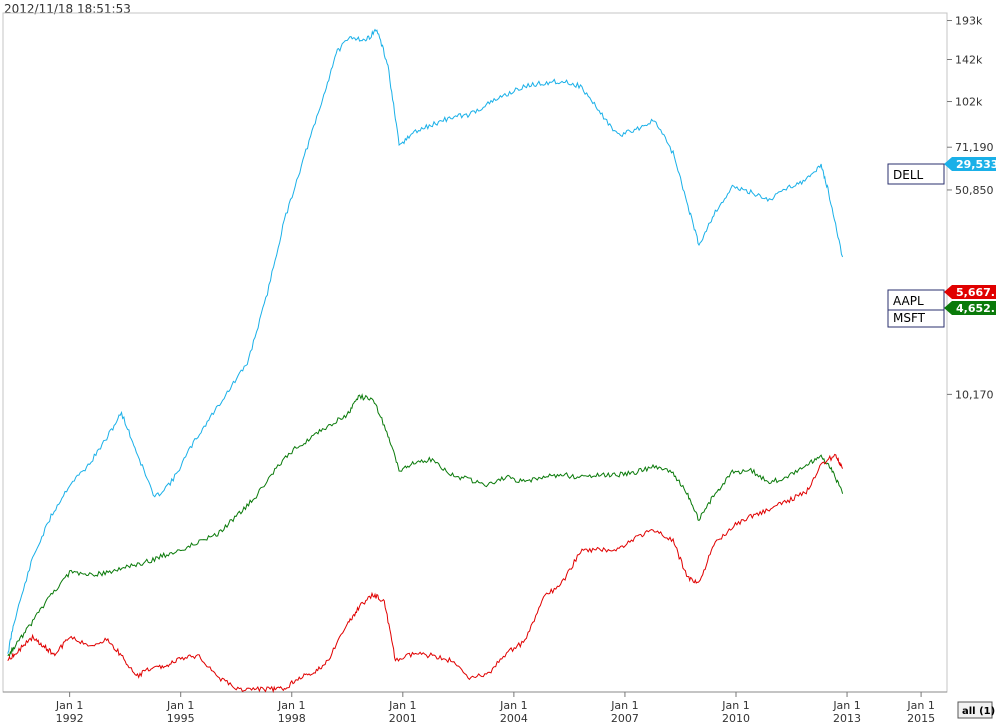 The image size is (996, 726). I want to click on y-tick-label: 193k, so click(969, 21).